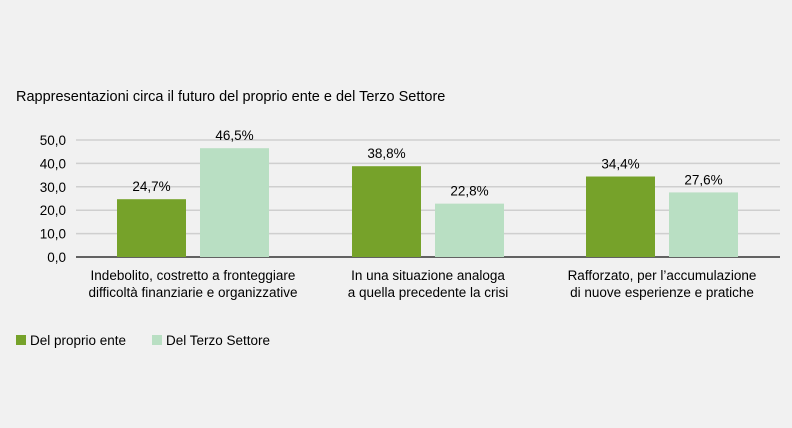  Describe the element at coordinates (78, 340) in the screenshot. I see `legend-label: Del proprio ente` at that location.